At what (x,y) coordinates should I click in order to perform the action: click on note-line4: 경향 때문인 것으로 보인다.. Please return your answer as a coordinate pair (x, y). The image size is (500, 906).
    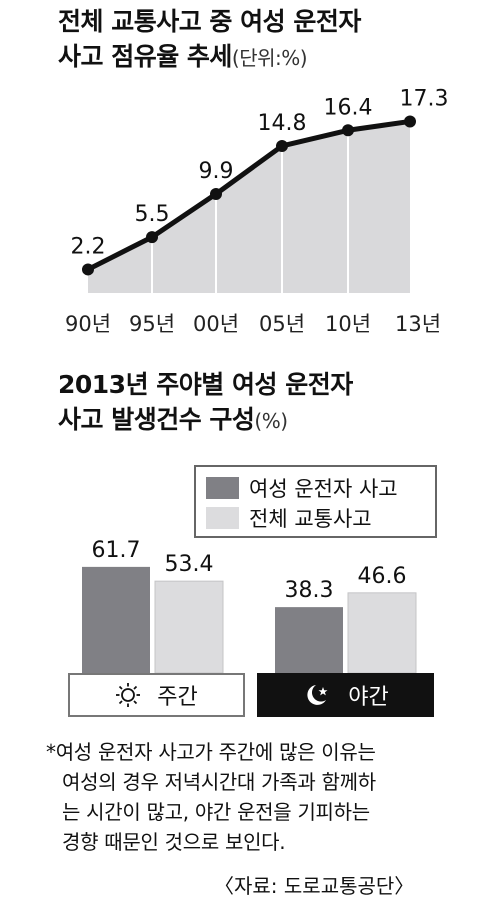
    Looking at the image, I should click on (174, 842).